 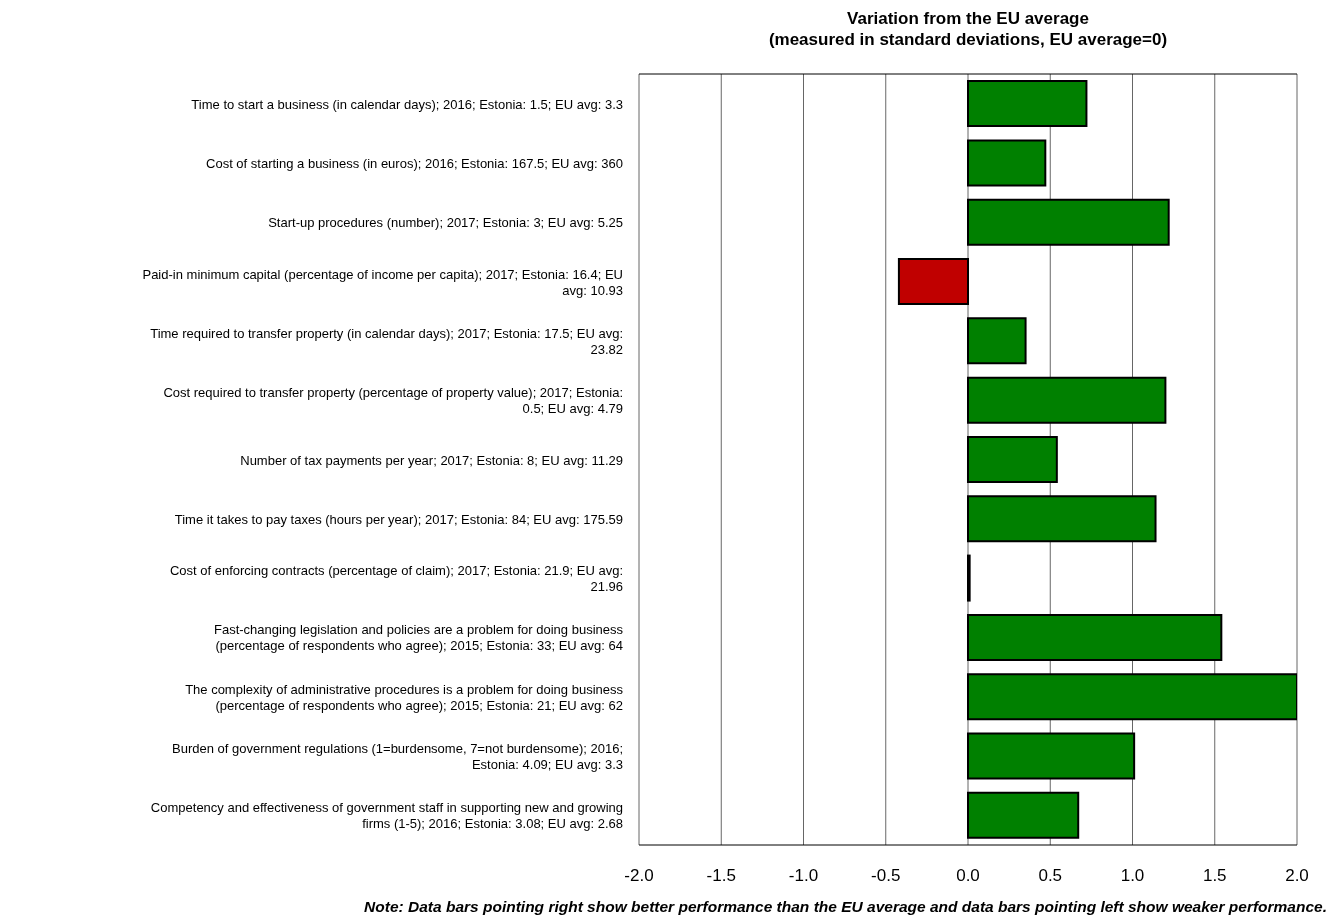 I want to click on y-tick-label: Fast-changing legislation and policies are a problem for doing business (percentage of respondents who agree); 2015; Estonia: 33; EU avg: 64, so click(x=418, y=637).